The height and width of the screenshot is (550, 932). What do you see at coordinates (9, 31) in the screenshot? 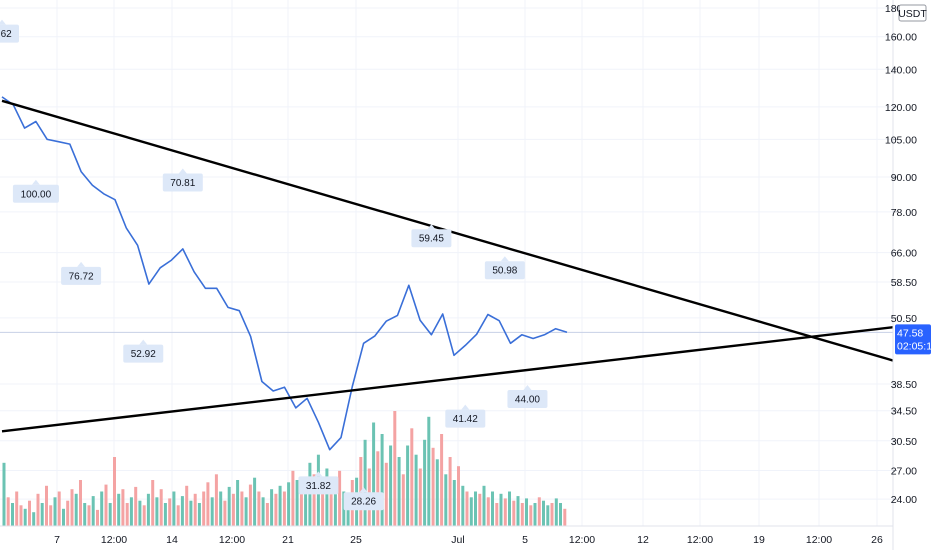
I see `price-callout: 6.62` at bounding box center [9, 31].